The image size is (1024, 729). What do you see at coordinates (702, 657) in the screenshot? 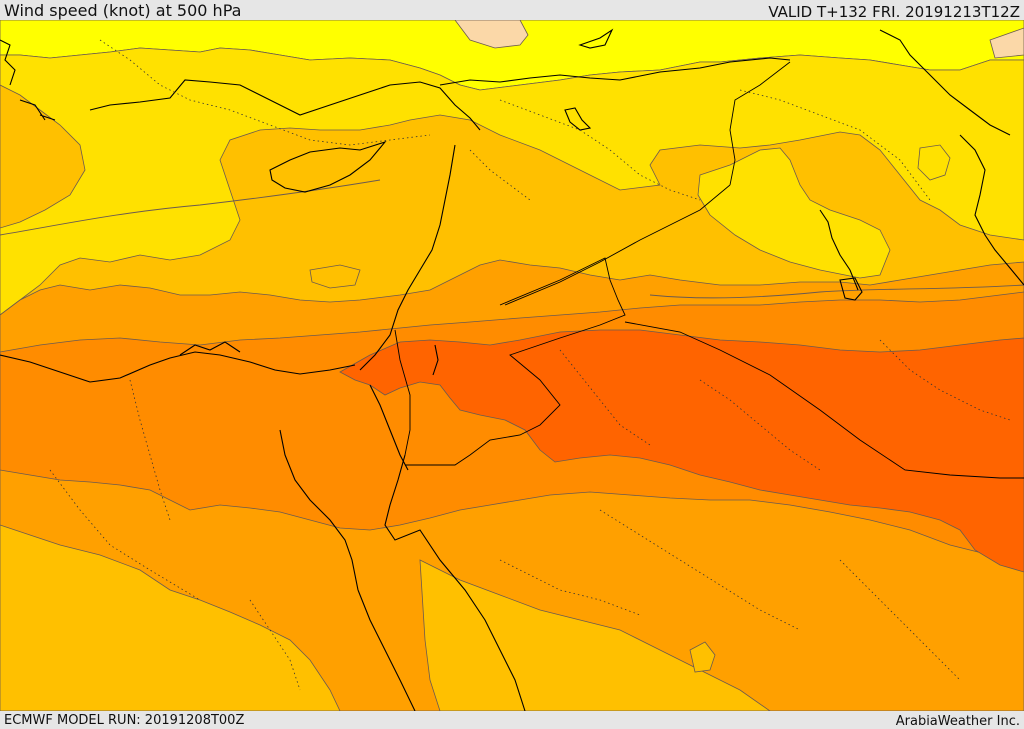
I see `band-4-blob-e` at bounding box center [702, 657].